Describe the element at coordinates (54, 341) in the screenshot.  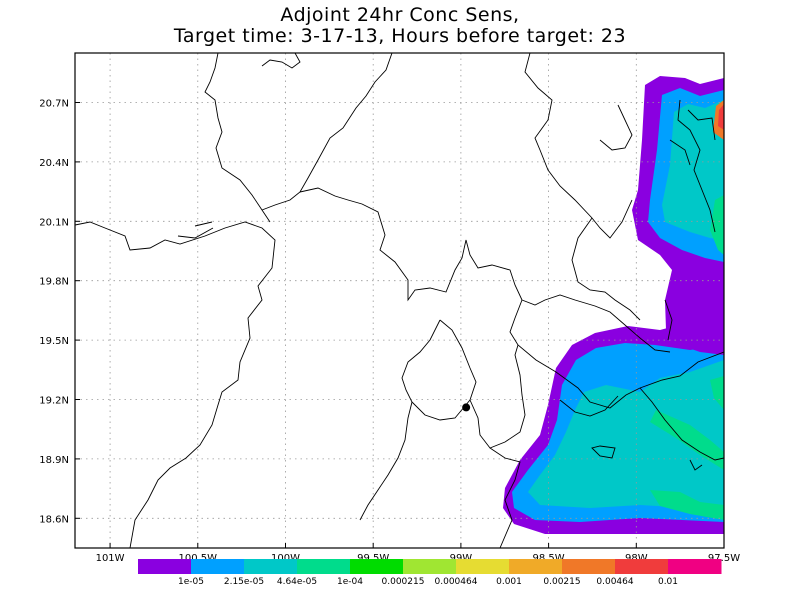
I see `lat-tick-label: 19.5N` at that location.